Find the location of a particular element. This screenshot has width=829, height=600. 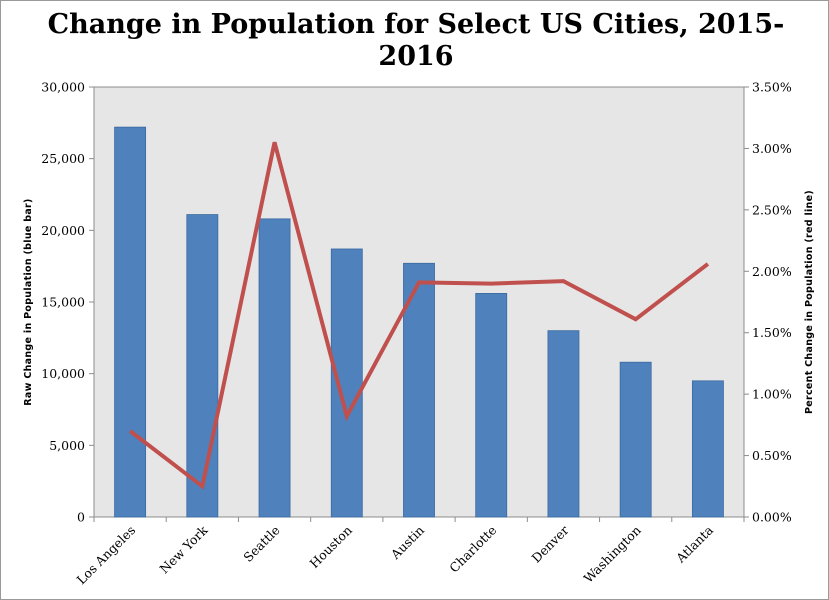

x-tick-label: Denver is located at coordinates (549, 543).